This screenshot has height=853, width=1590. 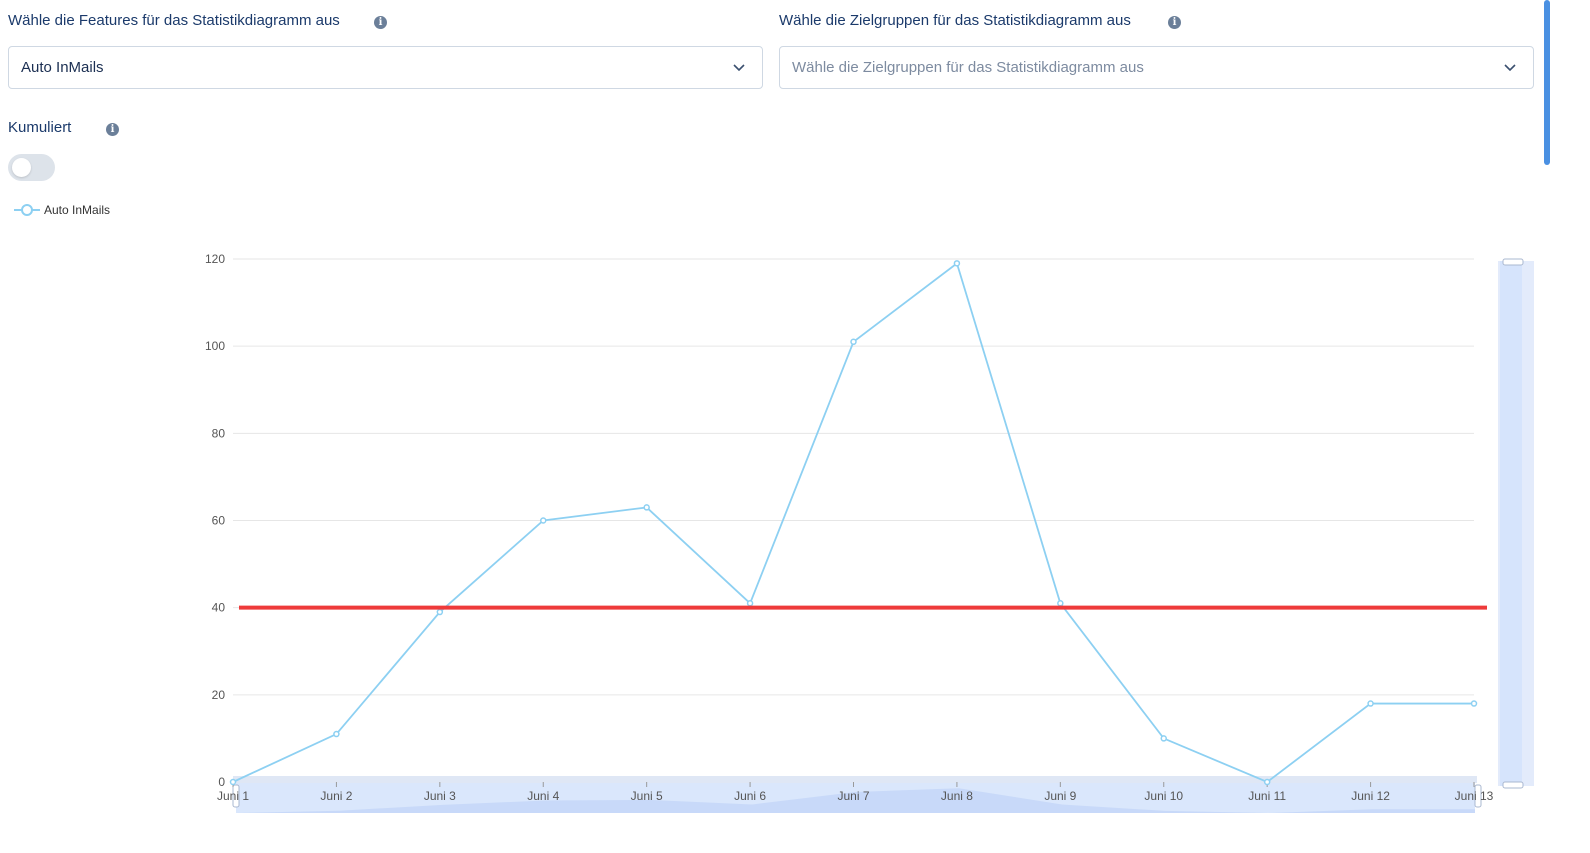 What do you see at coordinates (1513, 785) in the screenshot?
I see `y-zoom-handle-bottom` at bounding box center [1513, 785].